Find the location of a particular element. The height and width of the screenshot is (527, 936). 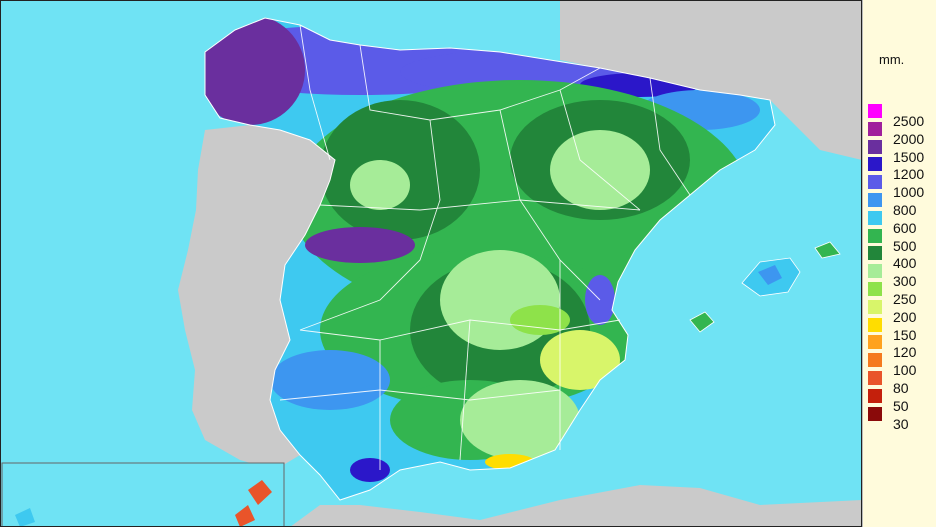

canary-islands-inset is located at coordinates (143, 494).